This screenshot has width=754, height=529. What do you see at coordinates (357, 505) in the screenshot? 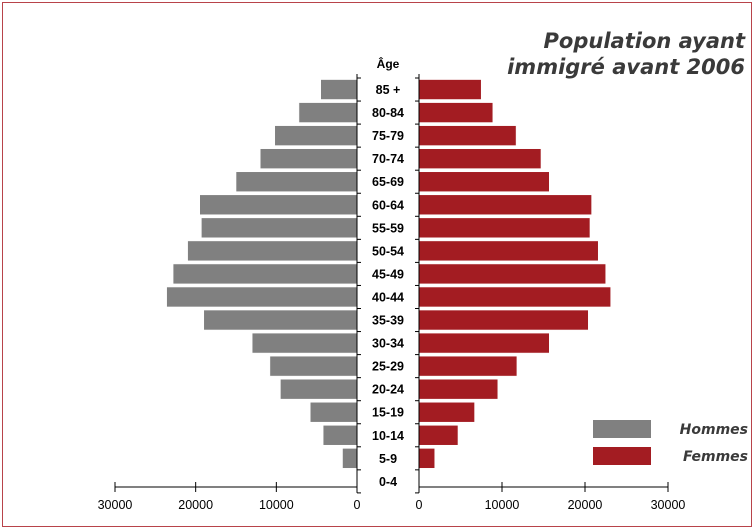
I see `x-tick-label-hommes-0: 0` at bounding box center [357, 505].